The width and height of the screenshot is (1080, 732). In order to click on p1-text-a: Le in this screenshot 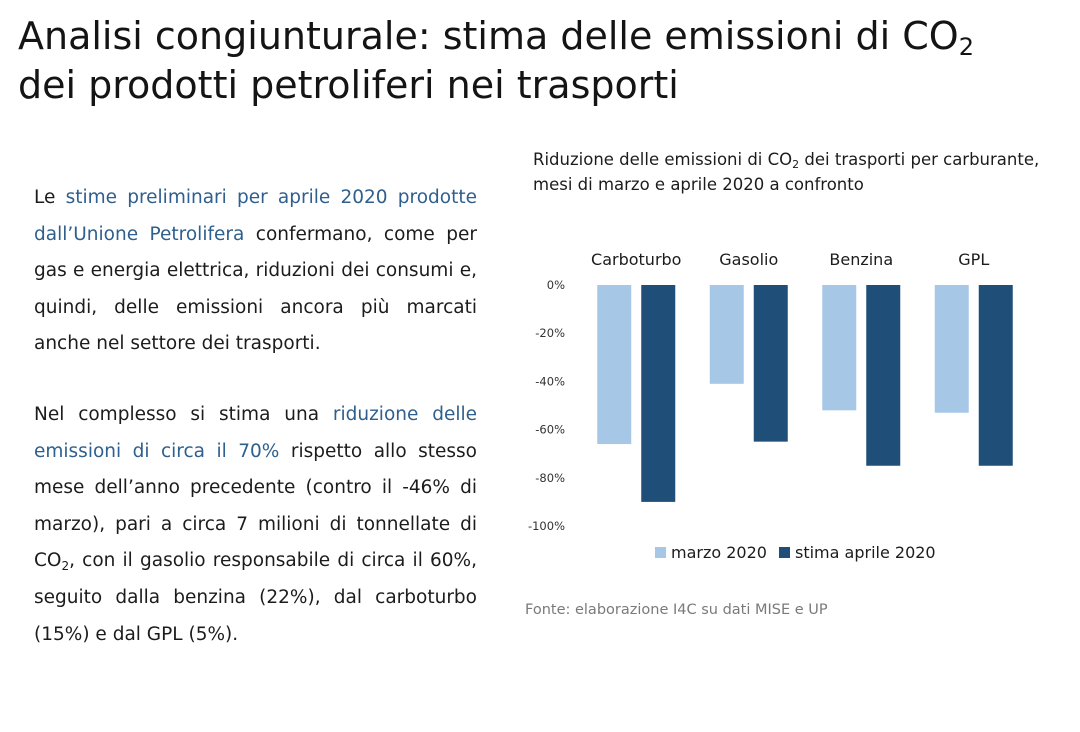, I will do `click(50, 197)`.